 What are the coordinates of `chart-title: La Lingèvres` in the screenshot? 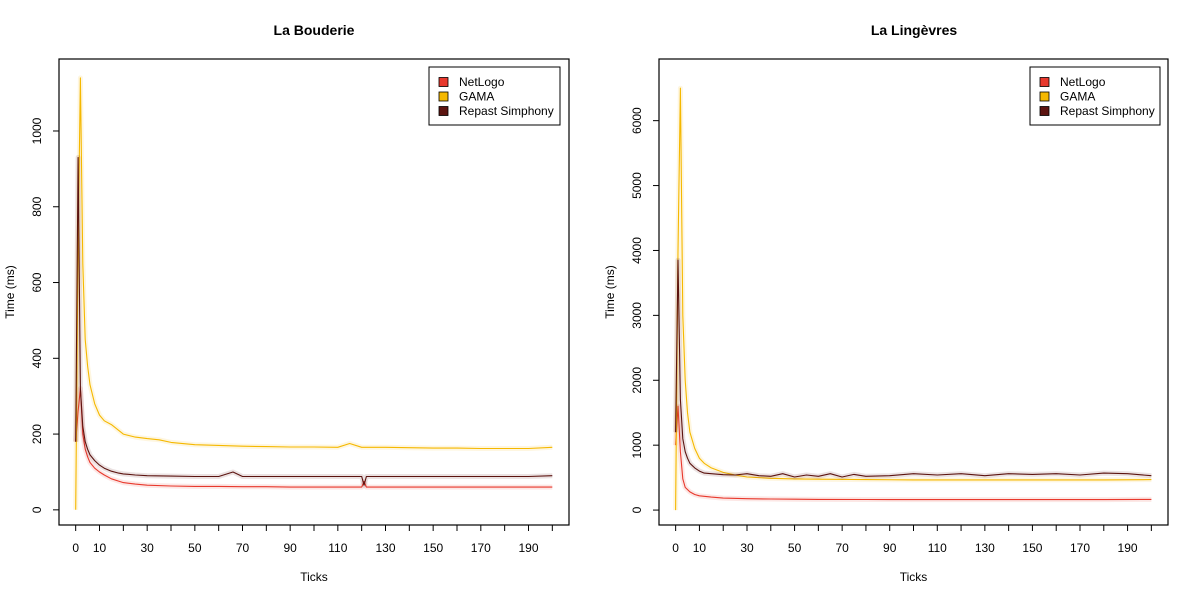 It's located at (914, 30).